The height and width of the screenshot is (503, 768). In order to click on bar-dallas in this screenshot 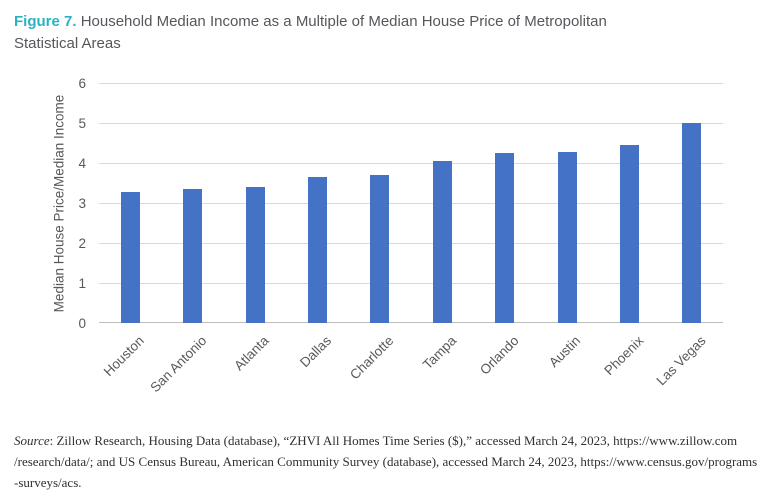, I will do `click(317, 249)`.